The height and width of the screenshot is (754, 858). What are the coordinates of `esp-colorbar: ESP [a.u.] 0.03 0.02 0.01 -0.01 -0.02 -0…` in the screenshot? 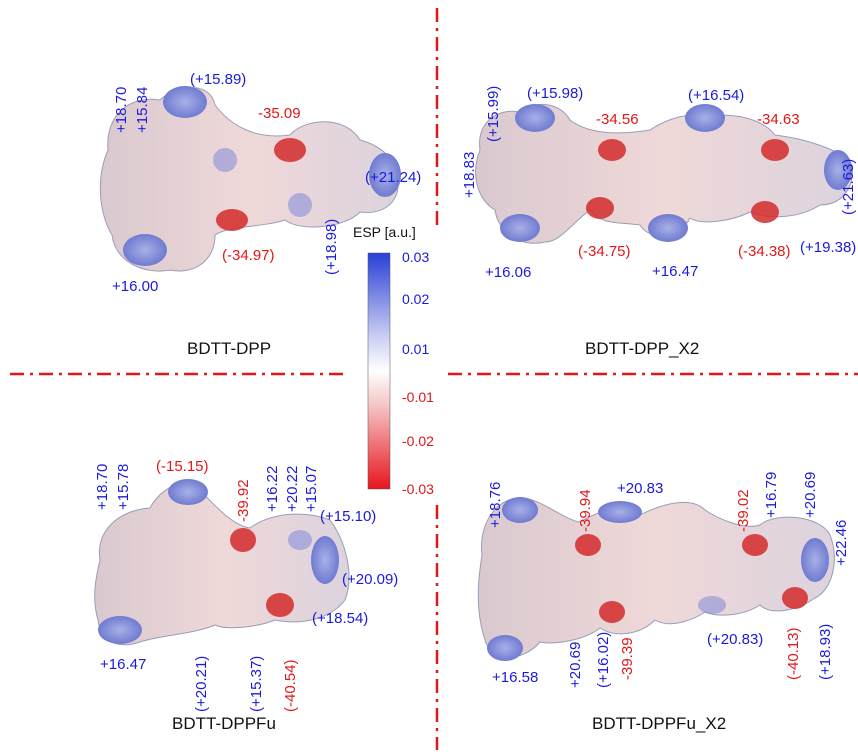 It's located at (393, 360).